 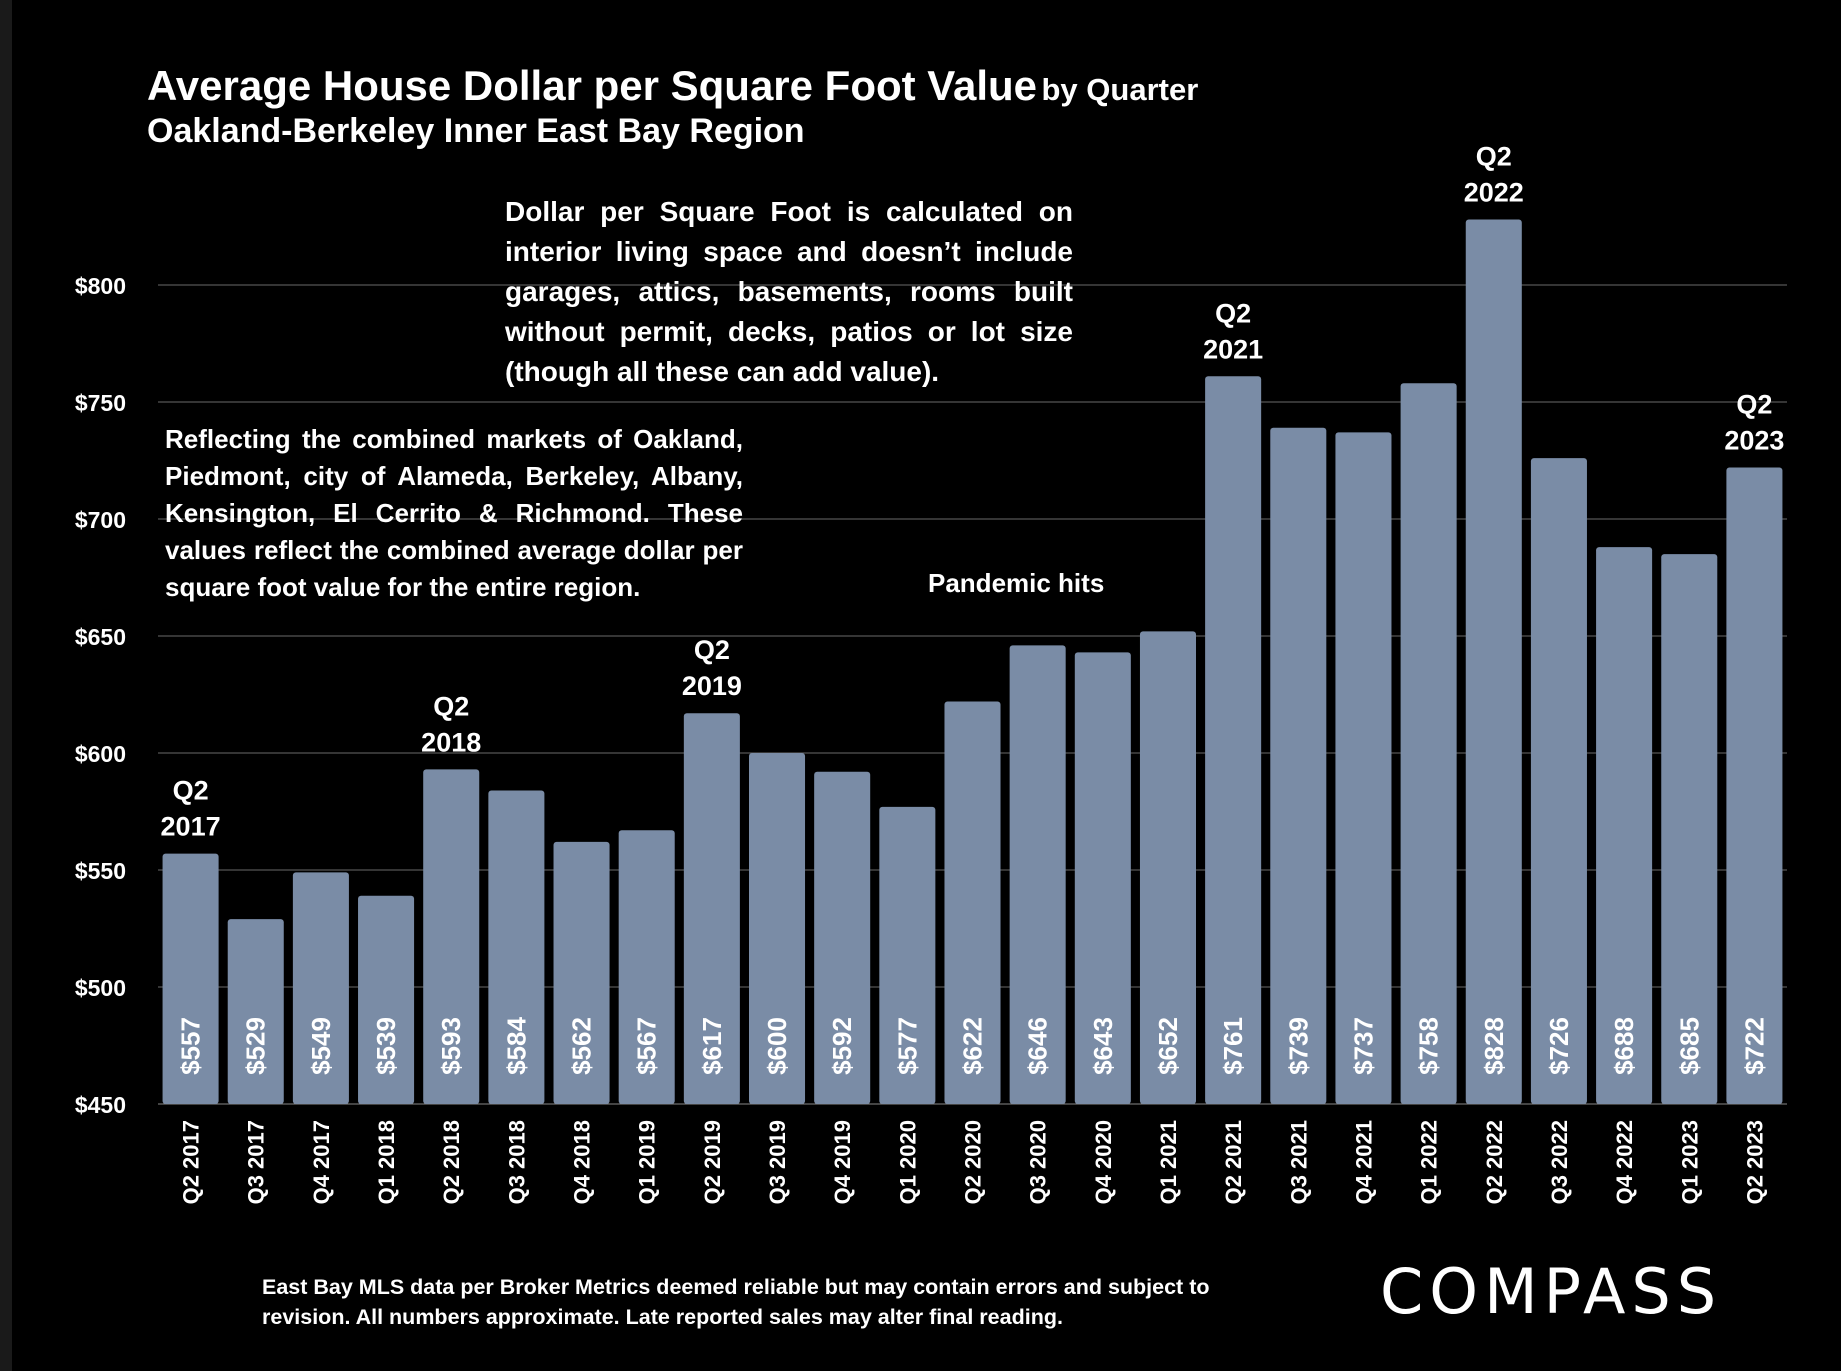 I want to click on bar-value-label: $529, so click(x=256, y=1046).